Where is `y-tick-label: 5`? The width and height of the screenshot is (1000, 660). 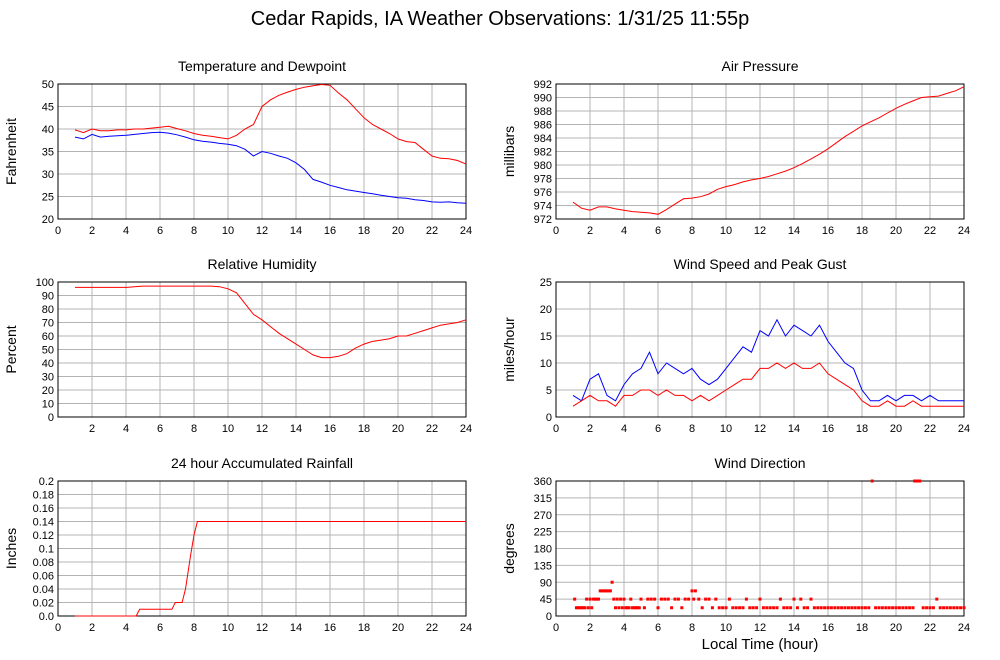 y-tick-label: 5 is located at coordinates (549, 391).